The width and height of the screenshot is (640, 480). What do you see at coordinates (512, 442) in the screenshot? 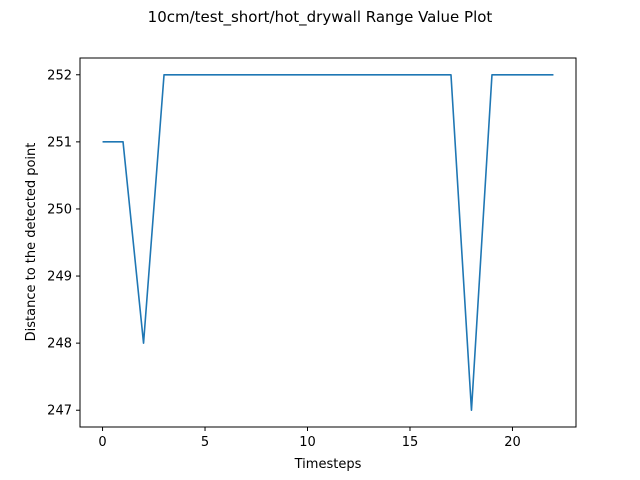
I see `x-tick-label: 20` at bounding box center [512, 442].